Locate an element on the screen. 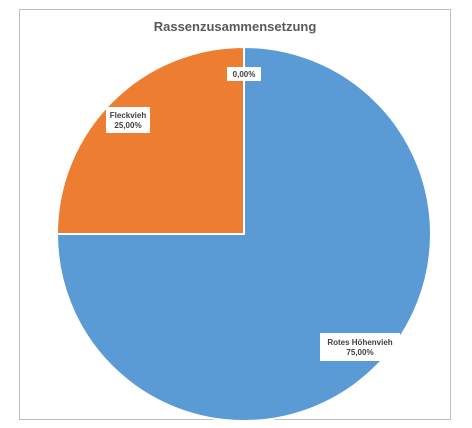  data-label-percent: 75,00% is located at coordinates (359, 352).